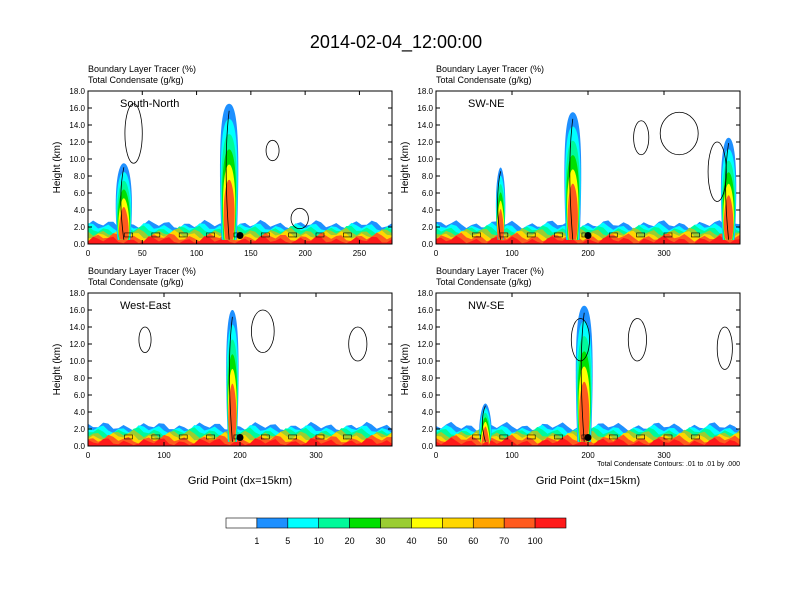  Describe the element at coordinates (251, 253) in the screenshot. I see `x-tick-label: 150` at that location.